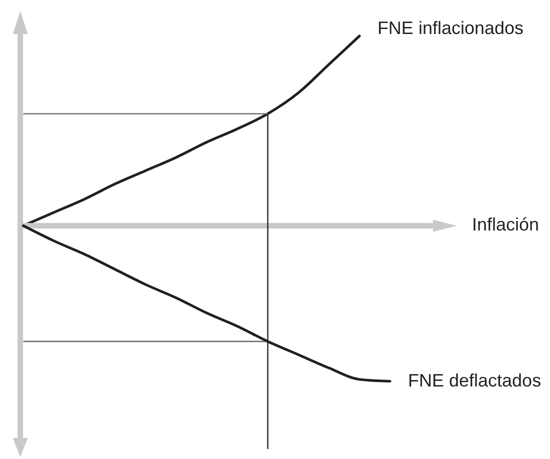 This screenshot has height=459, width=550. I want to click on series-label: FNE deflactados, so click(475, 380).